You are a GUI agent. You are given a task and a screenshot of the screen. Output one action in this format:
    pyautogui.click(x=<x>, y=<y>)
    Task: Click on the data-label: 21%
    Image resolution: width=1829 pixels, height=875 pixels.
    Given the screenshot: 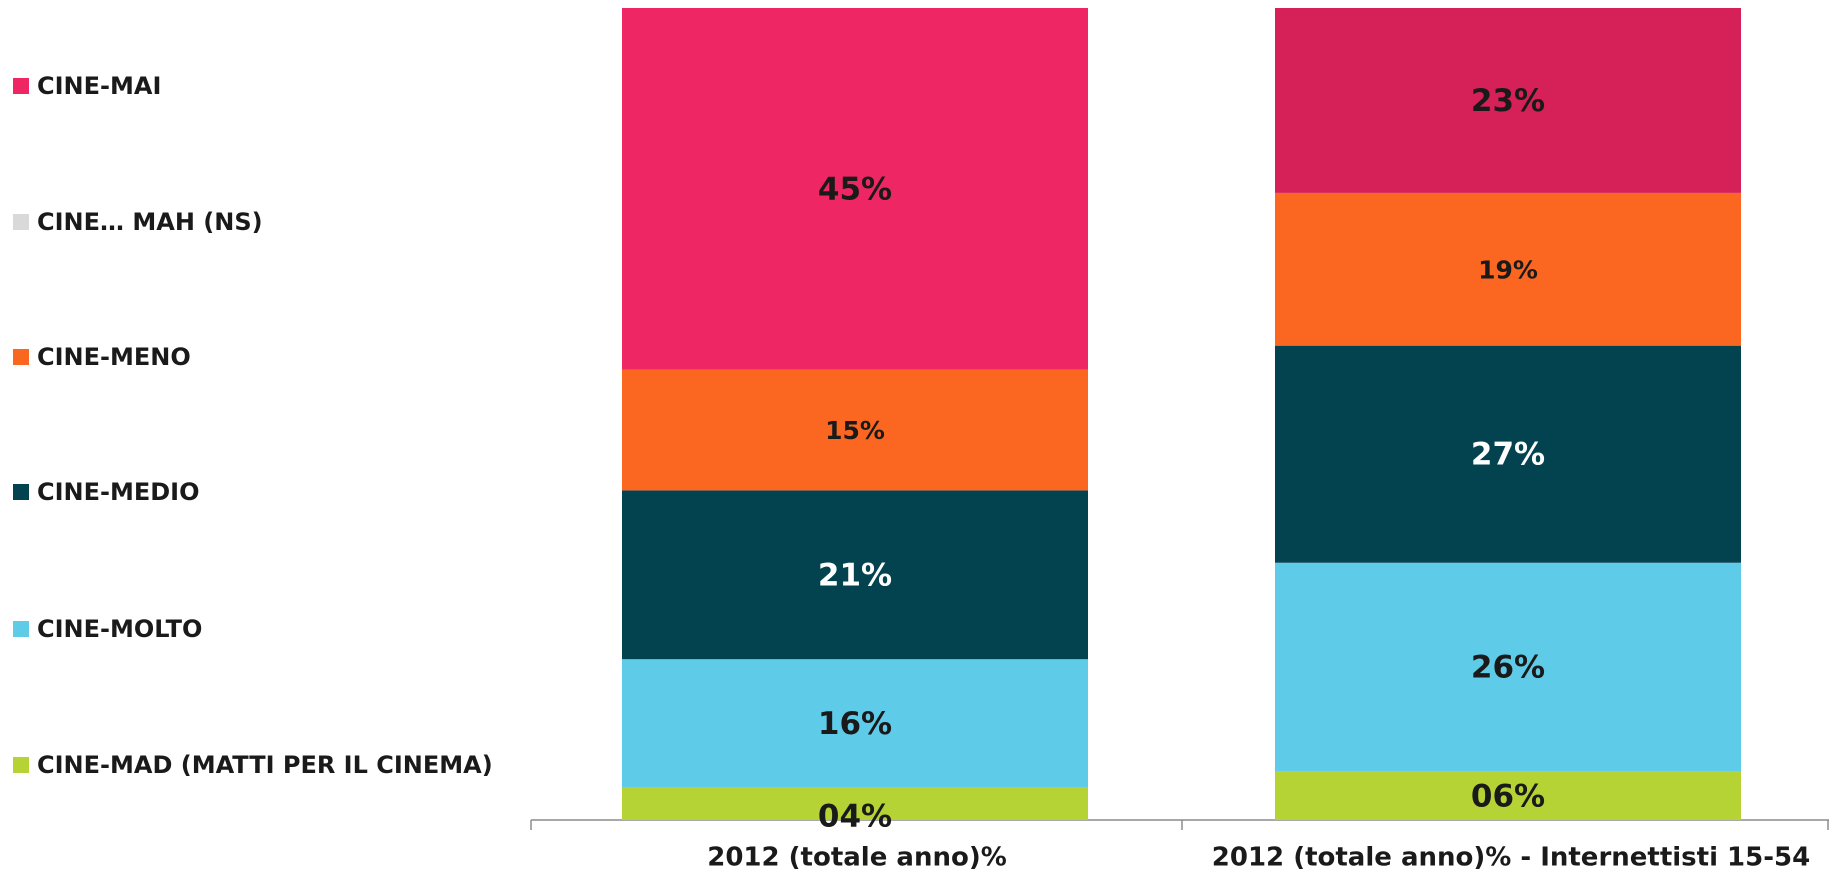 What is the action you would take?
    pyautogui.click(x=855, y=575)
    